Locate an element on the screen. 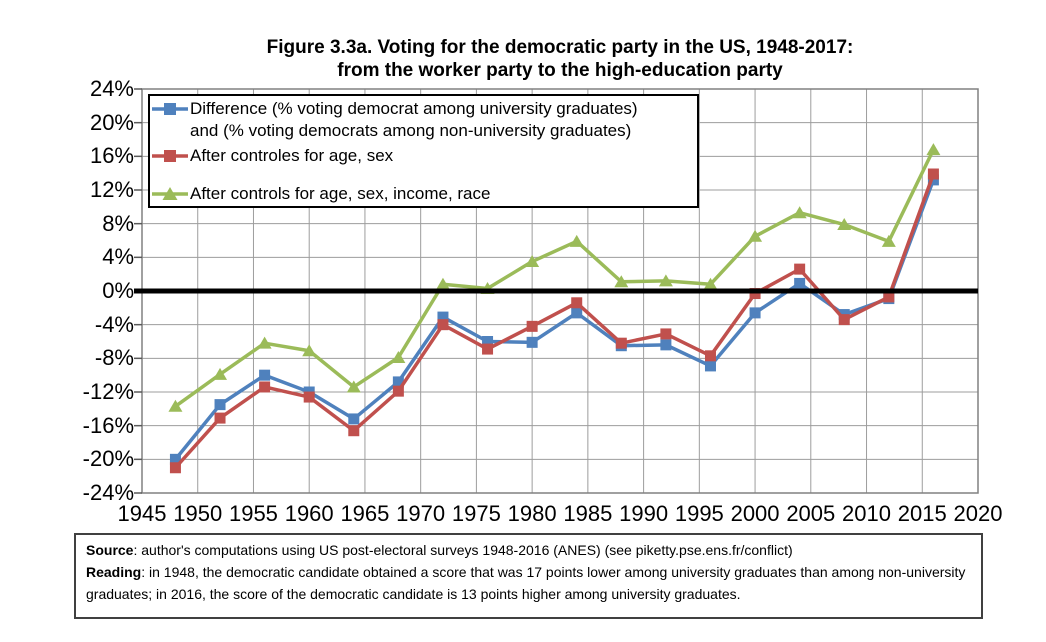  y-tick-label: 0% is located at coordinates (118, 290).